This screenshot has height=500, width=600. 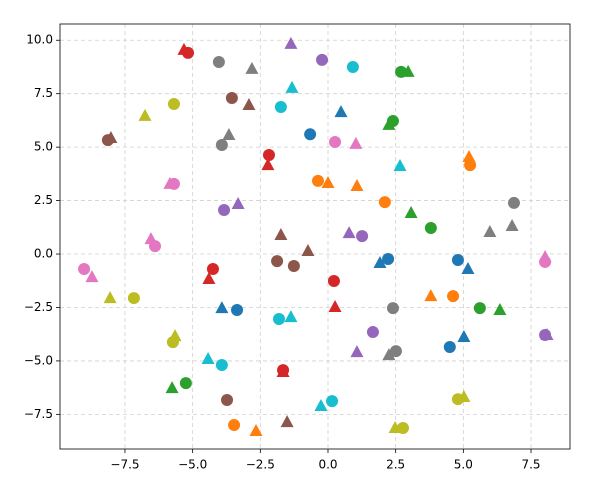 I want to click on y-tick-label: −7.5, so click(x=38, y=414).